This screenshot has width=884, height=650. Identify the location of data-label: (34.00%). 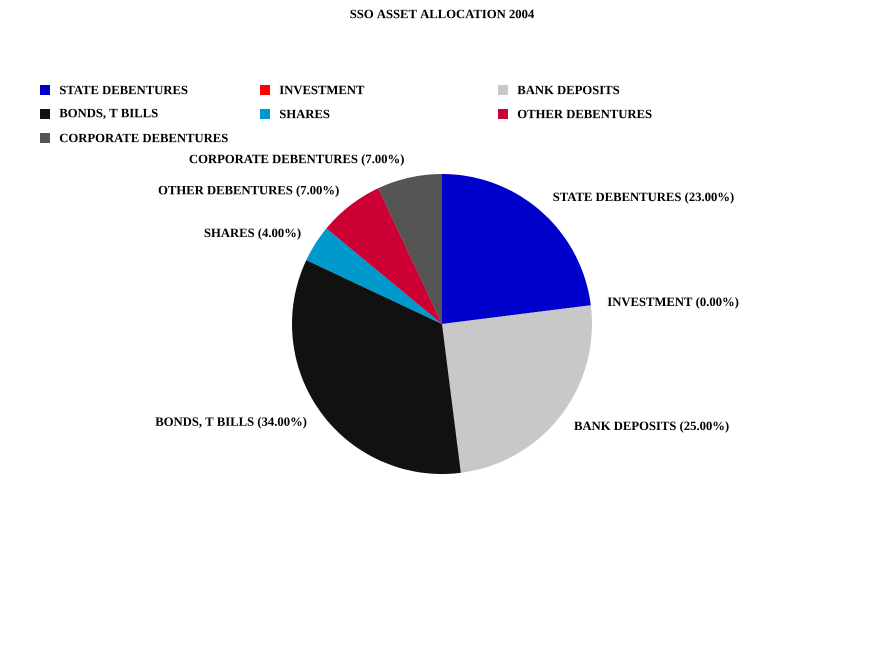
(282, 422).